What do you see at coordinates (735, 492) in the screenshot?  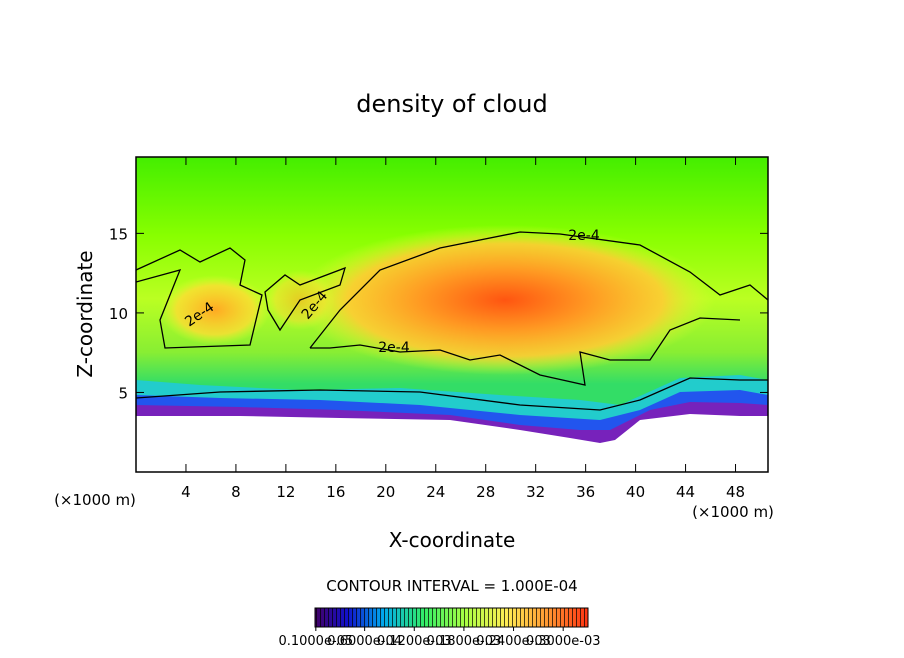 I see `x-tick-label: 48` at bounding box center [735, 492].